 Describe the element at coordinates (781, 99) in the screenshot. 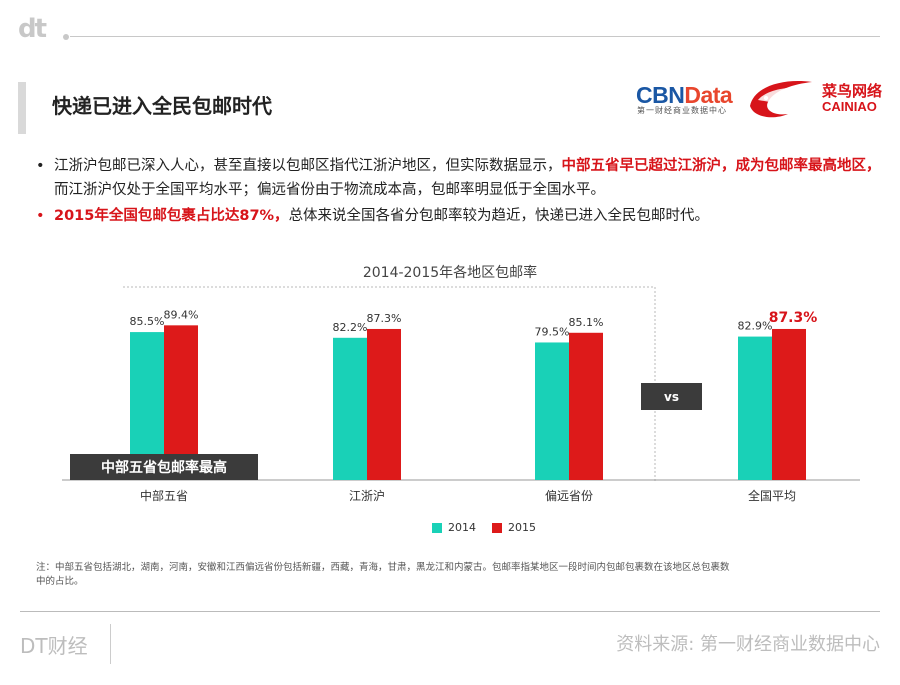

I see `cainiao-bird-icon` at that location.